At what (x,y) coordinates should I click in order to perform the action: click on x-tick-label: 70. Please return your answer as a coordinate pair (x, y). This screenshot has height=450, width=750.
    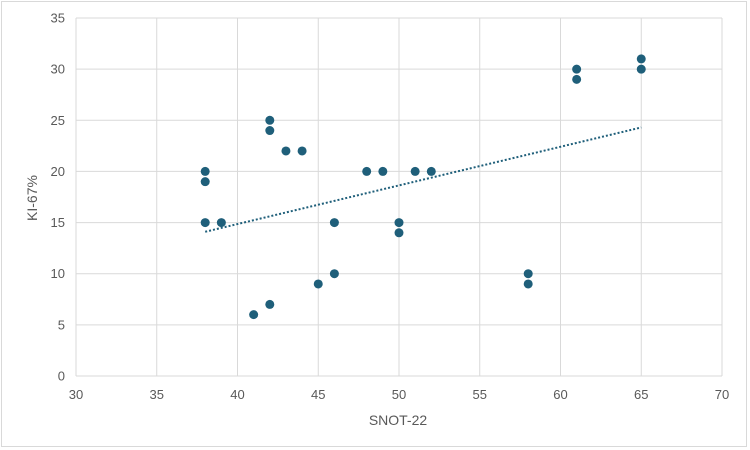
    Looking at the image, I should click on (722, 394).